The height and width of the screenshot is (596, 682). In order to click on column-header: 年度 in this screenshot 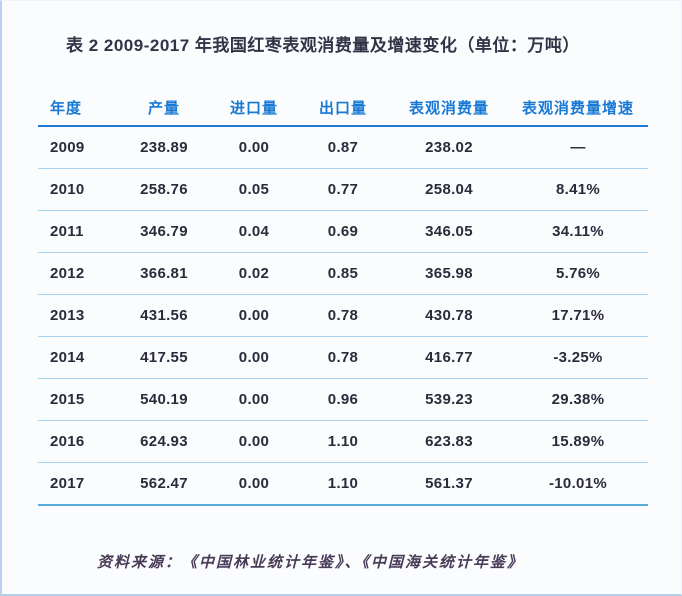, I will do `click(77, 108)`.